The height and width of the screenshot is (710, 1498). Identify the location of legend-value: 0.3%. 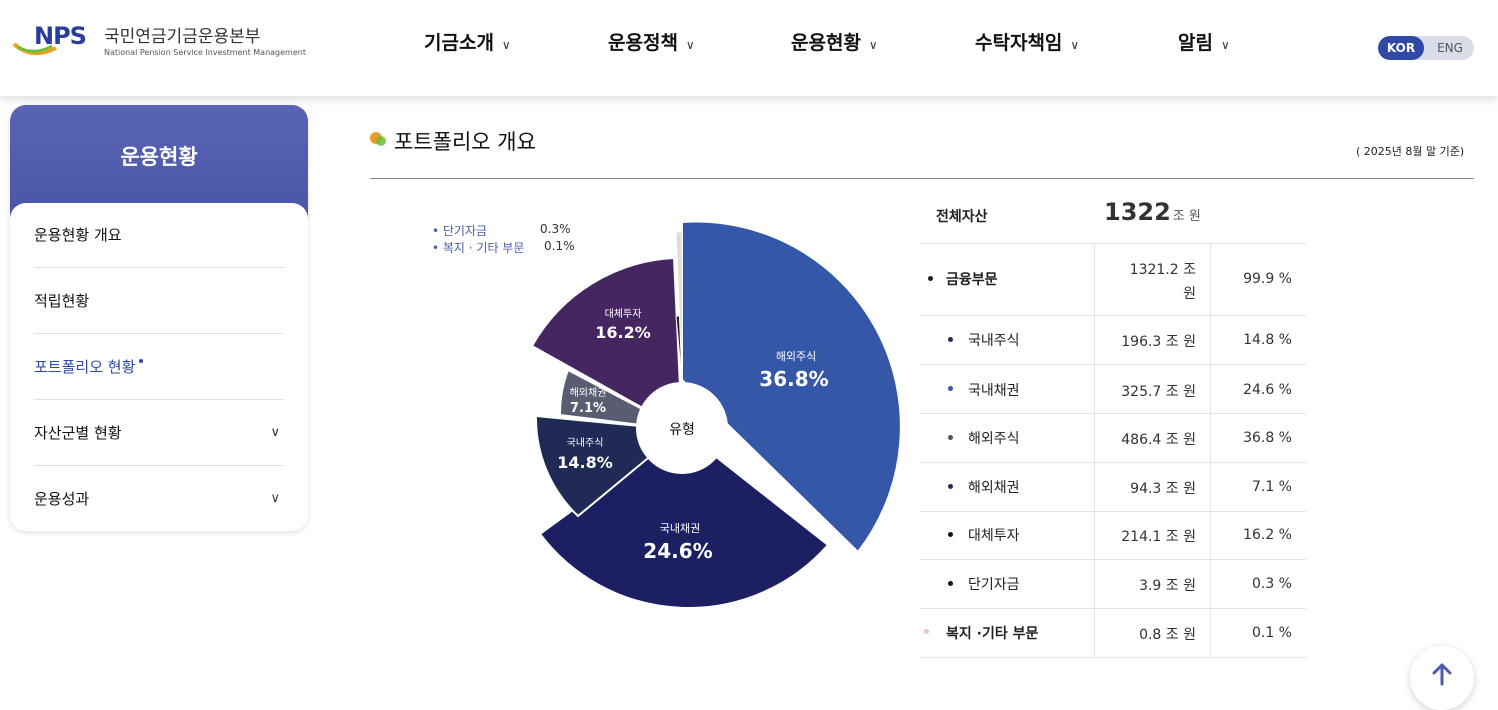
(555, 229).